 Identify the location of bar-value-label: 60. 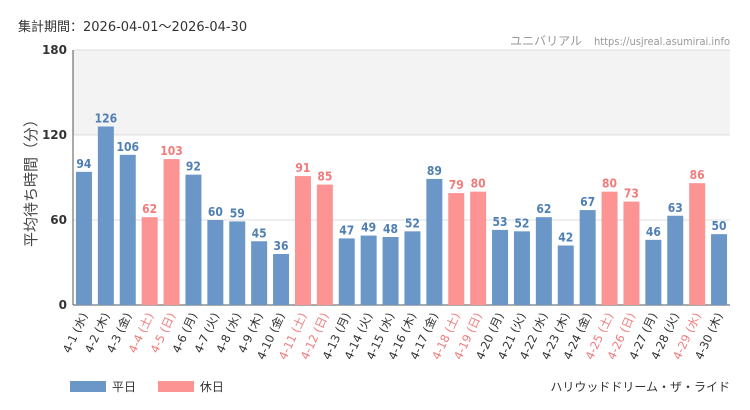
(215, 212).